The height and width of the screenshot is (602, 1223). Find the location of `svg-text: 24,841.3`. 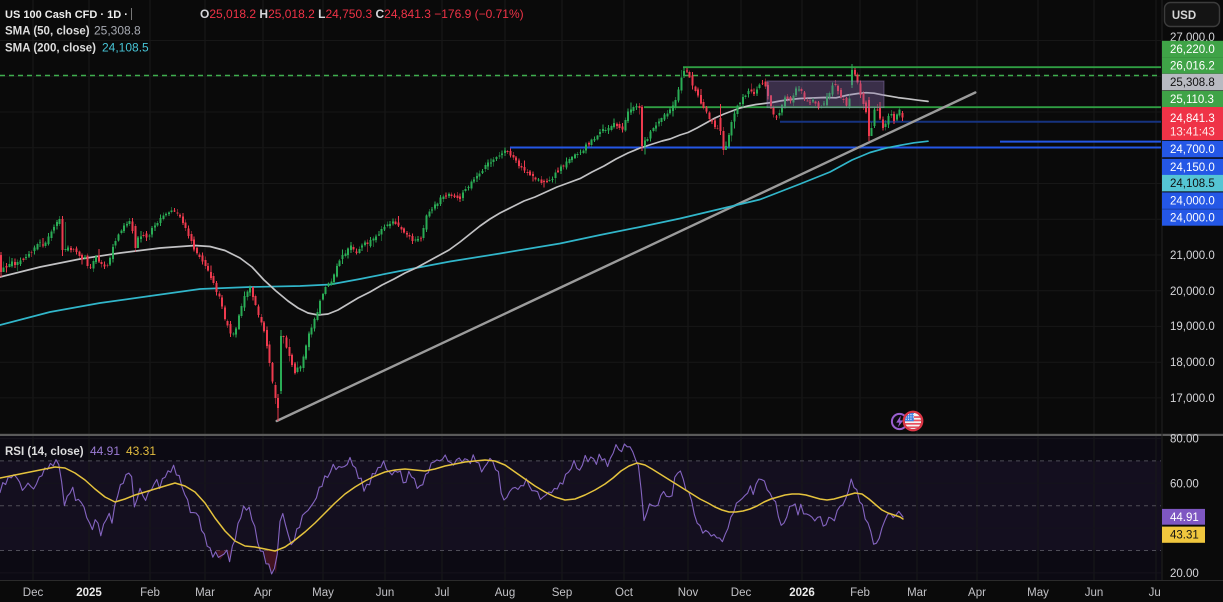

svg-text: 24,841.3 is located at coordinates (1192, 119).